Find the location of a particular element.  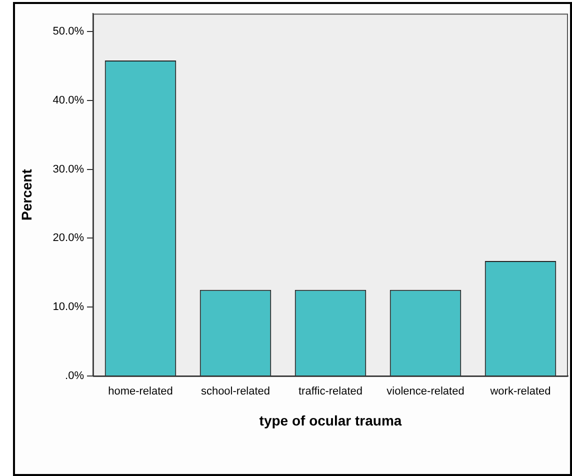

x-tick-label: traffic-related is located at coordinates (330, 392).